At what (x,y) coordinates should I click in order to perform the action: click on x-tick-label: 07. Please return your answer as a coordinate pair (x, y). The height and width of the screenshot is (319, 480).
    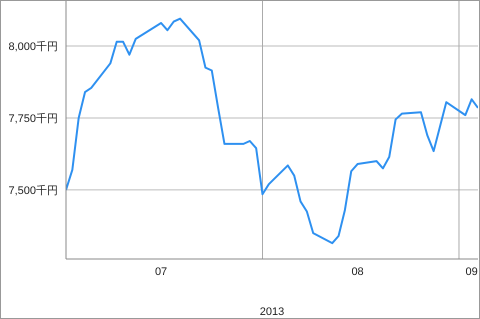
    Looking at the image, I should click on (161, 272).